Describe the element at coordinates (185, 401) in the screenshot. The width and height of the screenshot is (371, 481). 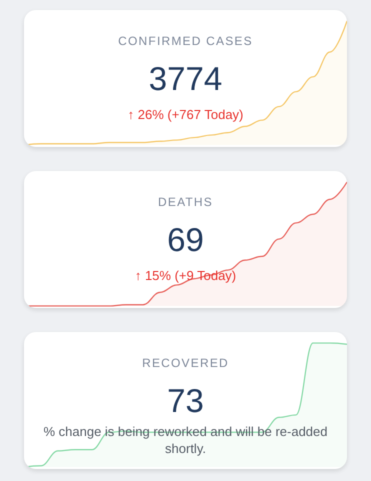
I see `annotation: 73` at that location.